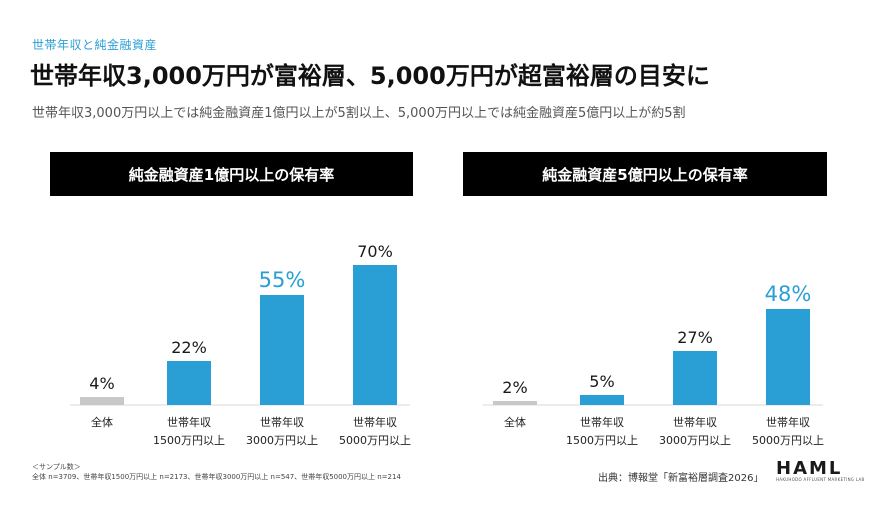  What do you see at coordinates (101, 383) in the screenshot?
I see `data-label-1: 4%` at bounding box center [101, 383].